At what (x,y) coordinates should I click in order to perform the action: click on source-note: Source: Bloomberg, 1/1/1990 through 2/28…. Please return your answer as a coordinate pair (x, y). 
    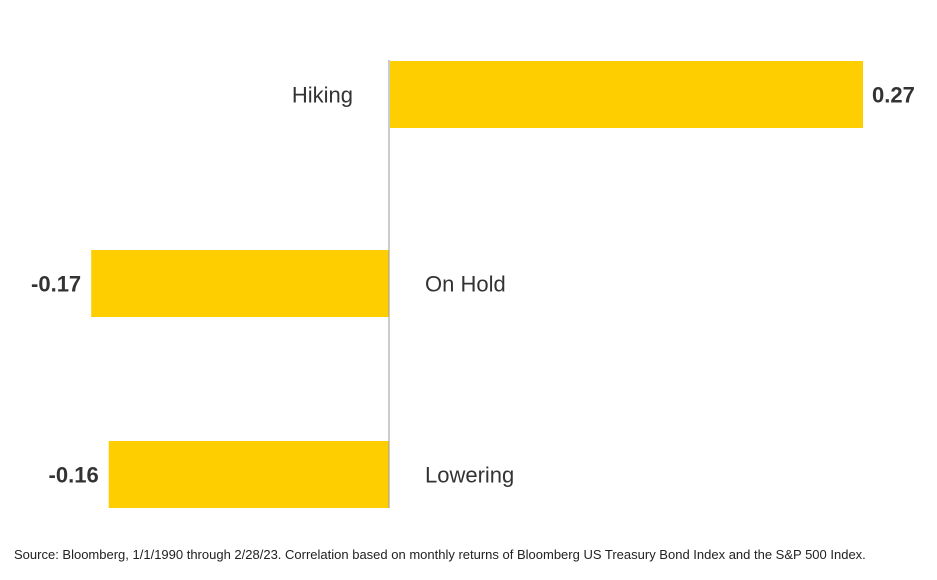
    Looking at the image, I should click on (440, 554).